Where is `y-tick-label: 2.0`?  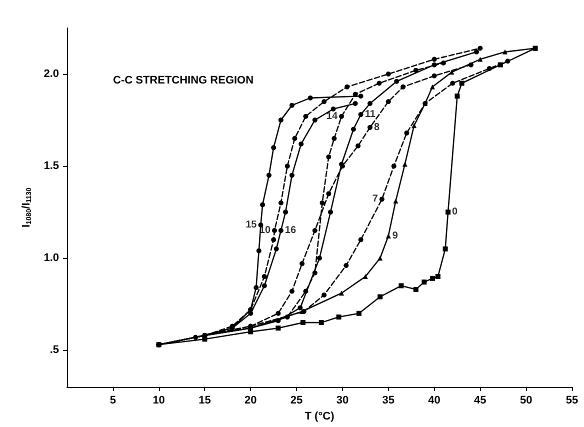
y-tick-label: 2.0 is located at coordinates (51, 74).